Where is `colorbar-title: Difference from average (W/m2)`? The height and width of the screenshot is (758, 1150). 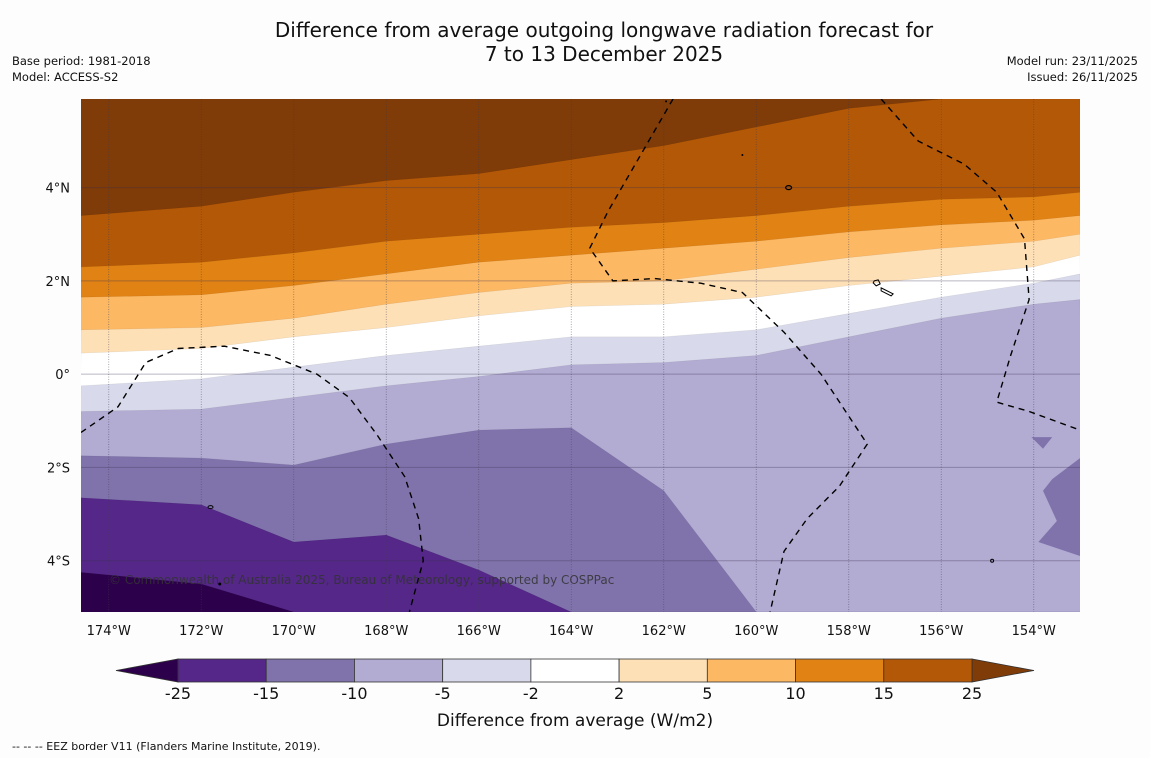
colorbar-title: Difference from average (W/m2) is located at coordinates (575, 721).